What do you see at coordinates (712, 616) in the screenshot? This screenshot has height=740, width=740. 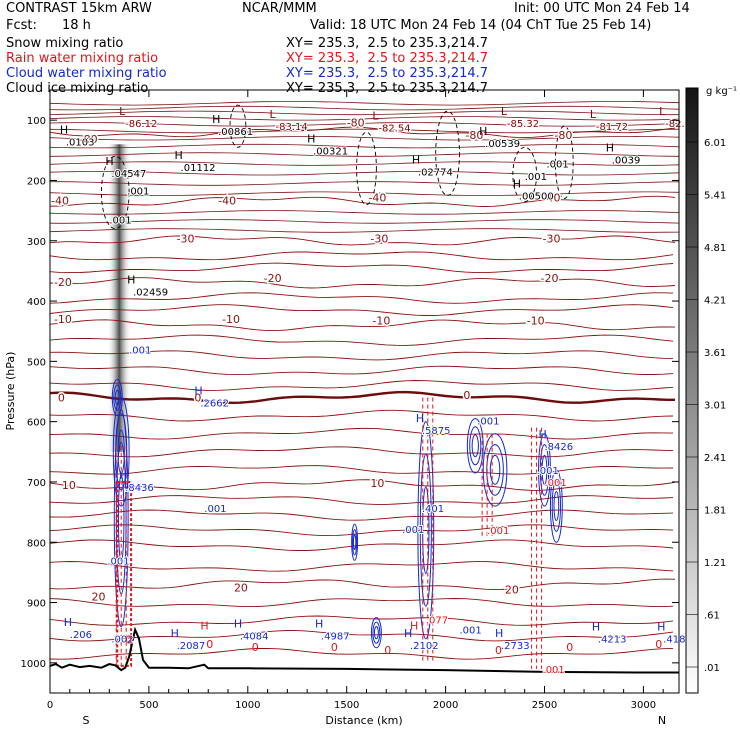 I see `colorbar-tick-label: .61` at bounding box center [712, 616].